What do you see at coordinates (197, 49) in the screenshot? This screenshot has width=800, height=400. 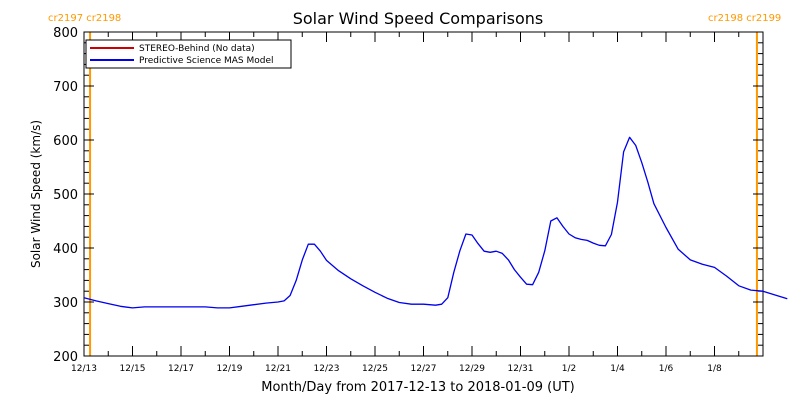 I see `legend-label-stereo: STEREO-Behind (No data)` at bounding box center [197, 49].